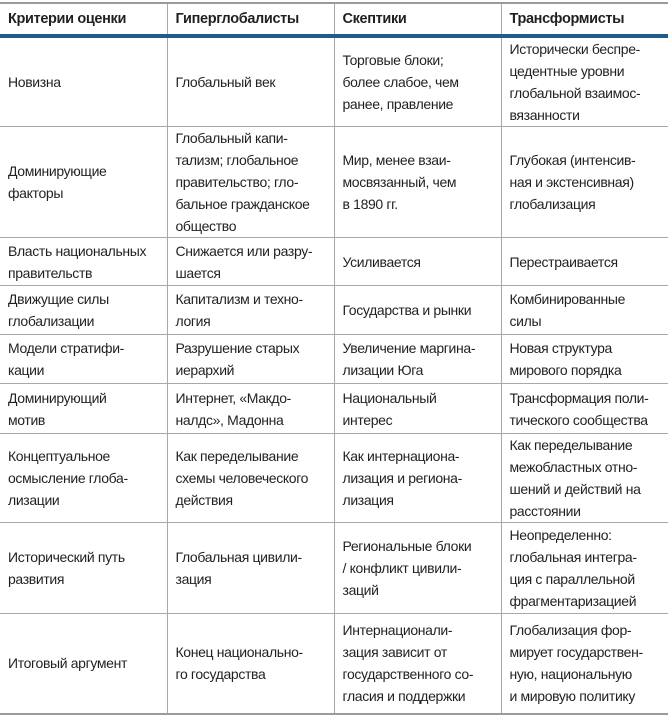 This screenshot has height=715, width=668. What do you see at coordinates (83, 664) in the screenshot?
I see `cell-criterion: Итоговый аргумент` at bounding box center [83, 664].